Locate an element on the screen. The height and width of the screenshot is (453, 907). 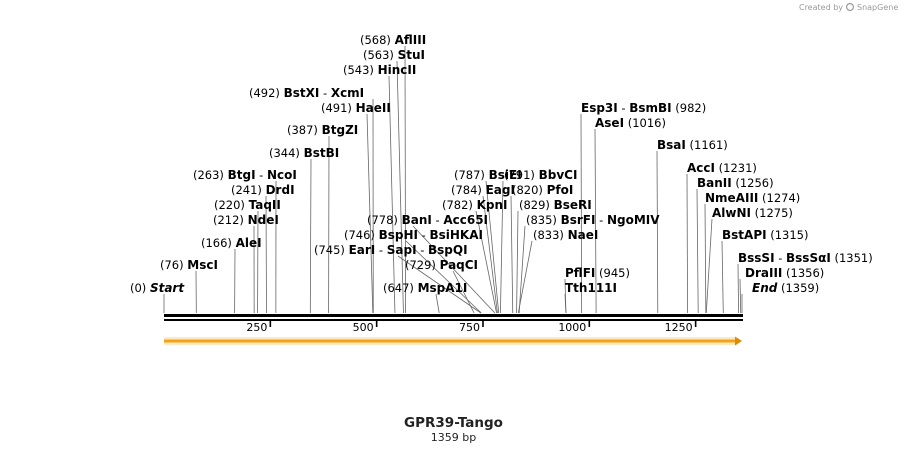
enzyme-site-label: (782) KpnI is located at coordinates (475, 205).